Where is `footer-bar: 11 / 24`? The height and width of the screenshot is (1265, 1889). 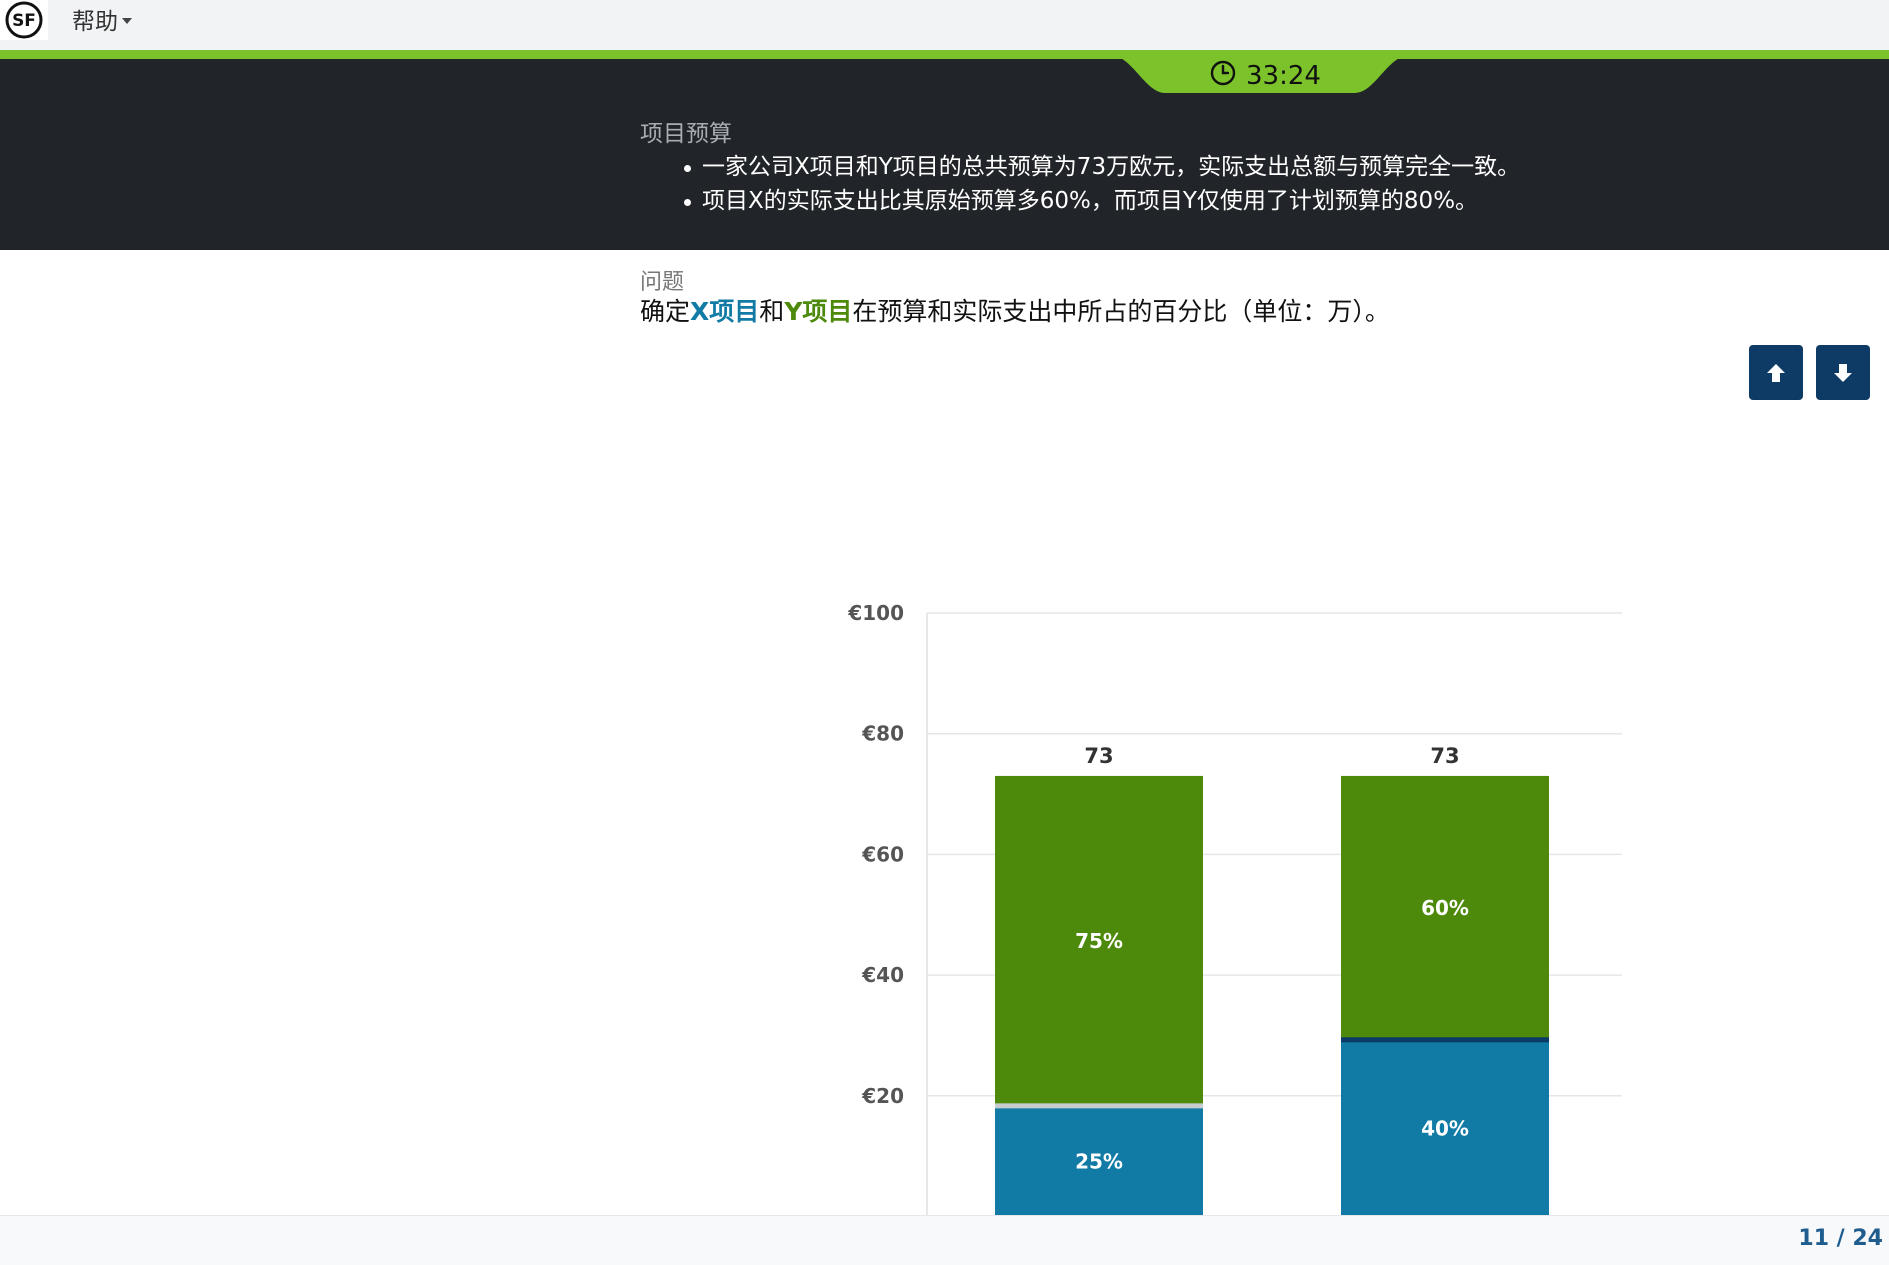 footer-bar: 11 / 24 is located at coordinates (944, 1240).